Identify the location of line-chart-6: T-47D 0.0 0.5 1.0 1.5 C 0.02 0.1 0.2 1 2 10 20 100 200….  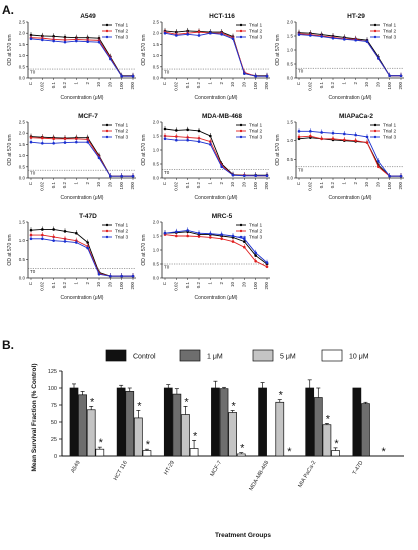
(71, 257).